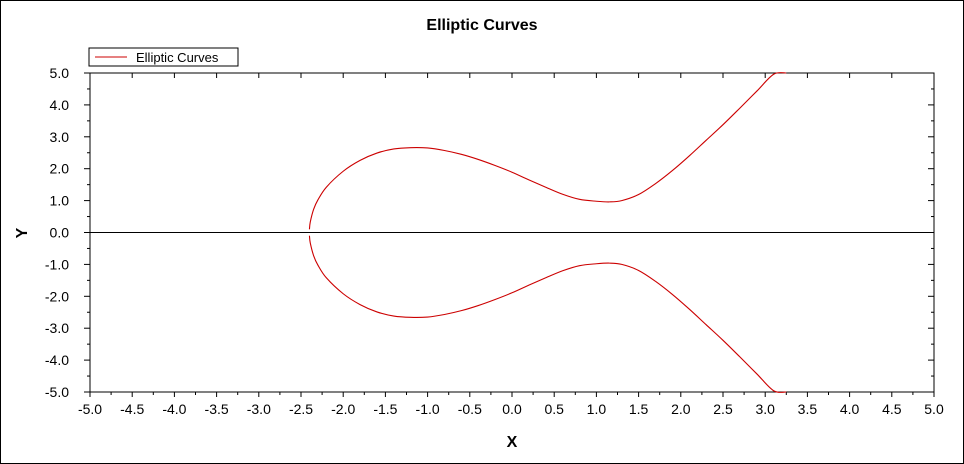  What do you see at coordinates (57, 296) in the screenshot?
I see `y-tick-label: -2.0` at bounding box center [57, 296].